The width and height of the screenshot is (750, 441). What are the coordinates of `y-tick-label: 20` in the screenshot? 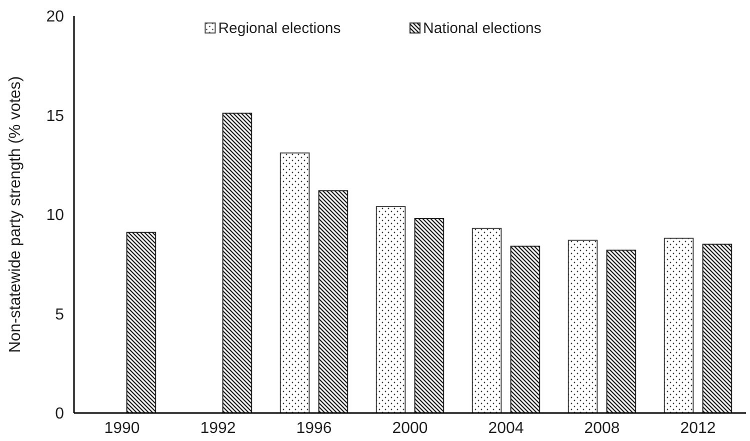 It's located at (55, 17).